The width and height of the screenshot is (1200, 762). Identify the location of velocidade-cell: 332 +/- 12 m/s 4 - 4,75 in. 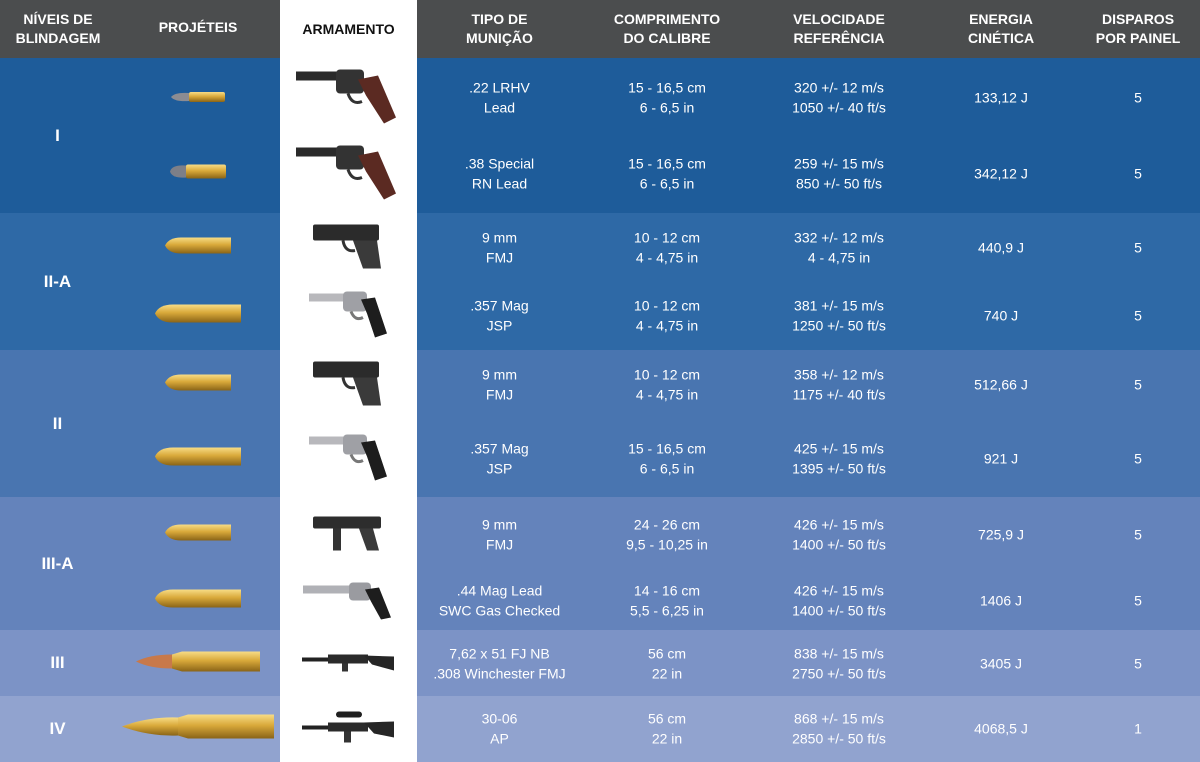
(839, 248).